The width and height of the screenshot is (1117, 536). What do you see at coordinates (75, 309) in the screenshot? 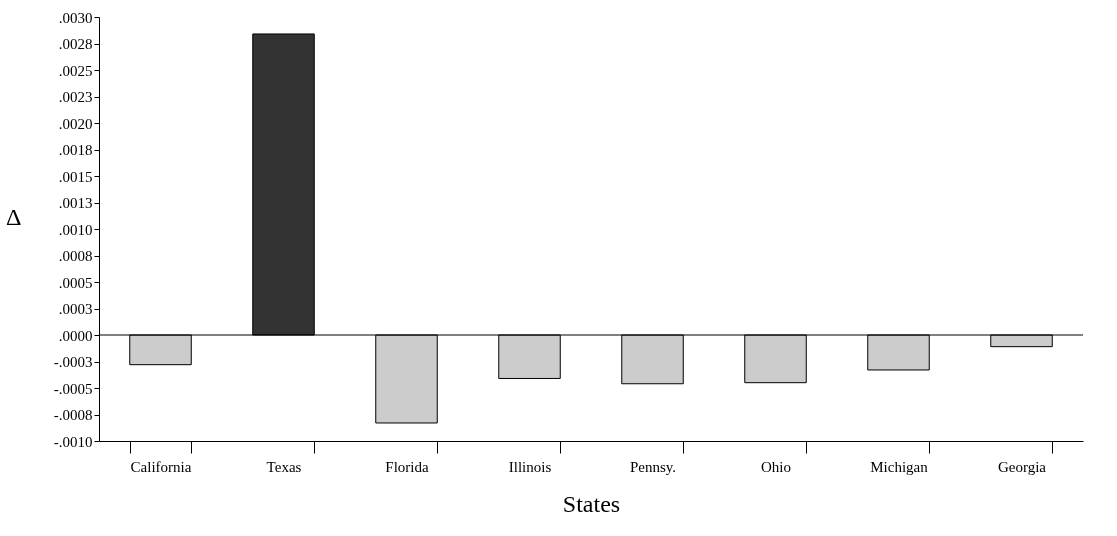
I see `y-tick-label: .0003` at bounding box center [75, 309].